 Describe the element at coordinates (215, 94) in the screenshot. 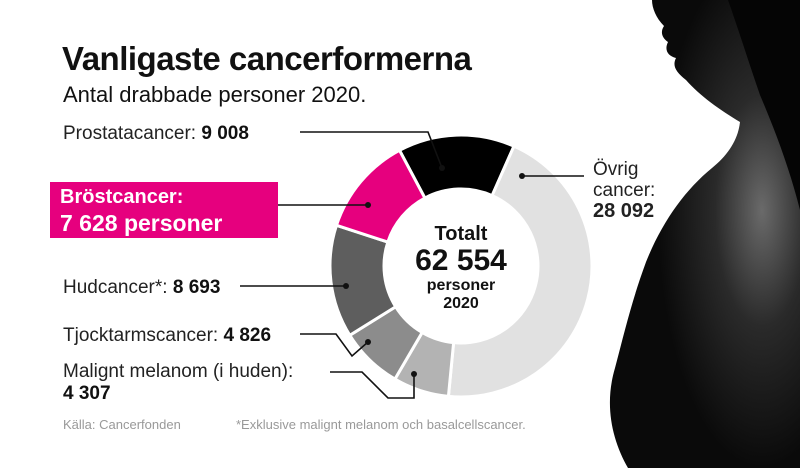

I see `chart-subtitle: Antal drabbade personer 2020.` at that location.